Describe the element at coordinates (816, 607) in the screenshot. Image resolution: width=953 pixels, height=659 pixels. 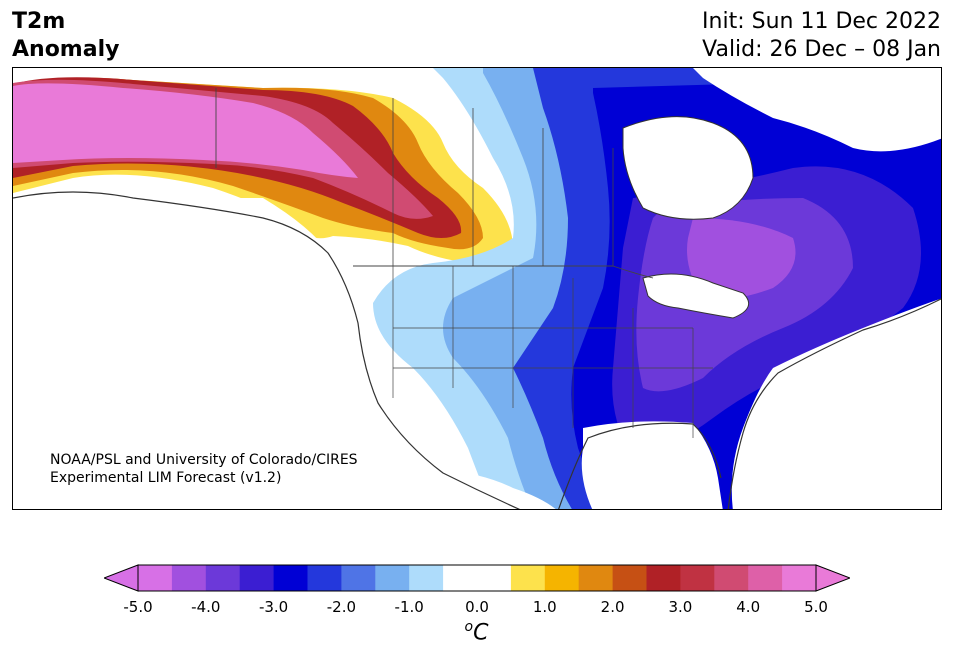
I see `colorbar-tick-label: 5.0` at that location.